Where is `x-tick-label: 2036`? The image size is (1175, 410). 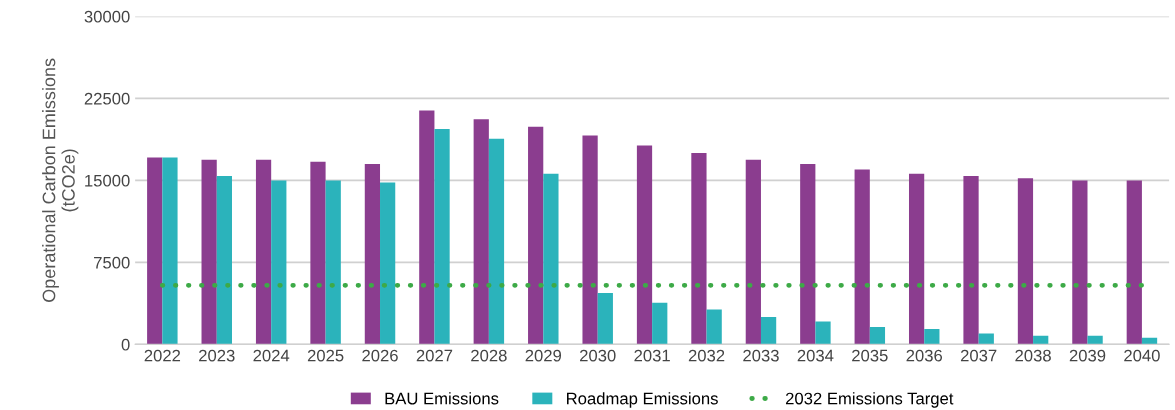
x-tick-label: 2036 is located at coordinates (924, 355).